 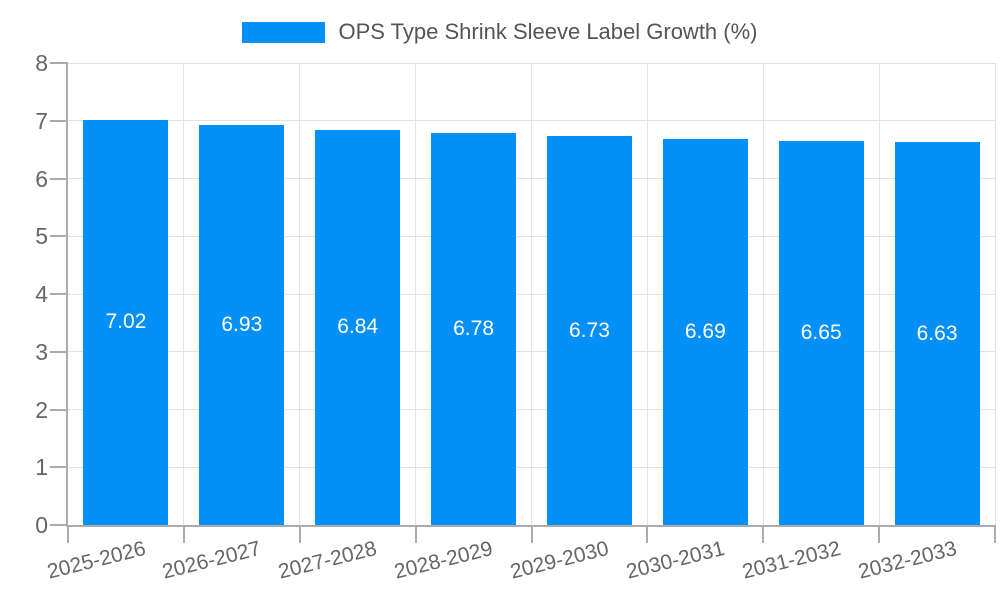 I want to click on bar-value-label: 6.78, so click(x=473, y=329).